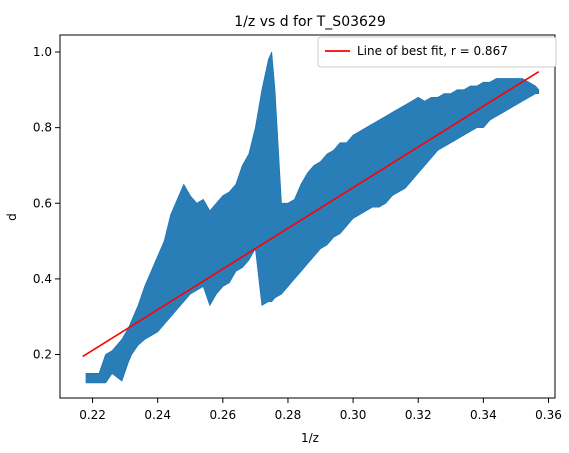  What do you see at coordinates (222, 415) in the screenshot?
I see `x-tick-label: 0.26` at bounding box center [222, 415].